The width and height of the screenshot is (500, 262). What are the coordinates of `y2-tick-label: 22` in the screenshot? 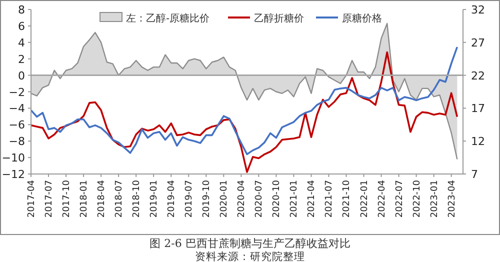 It's located at (478, 75).